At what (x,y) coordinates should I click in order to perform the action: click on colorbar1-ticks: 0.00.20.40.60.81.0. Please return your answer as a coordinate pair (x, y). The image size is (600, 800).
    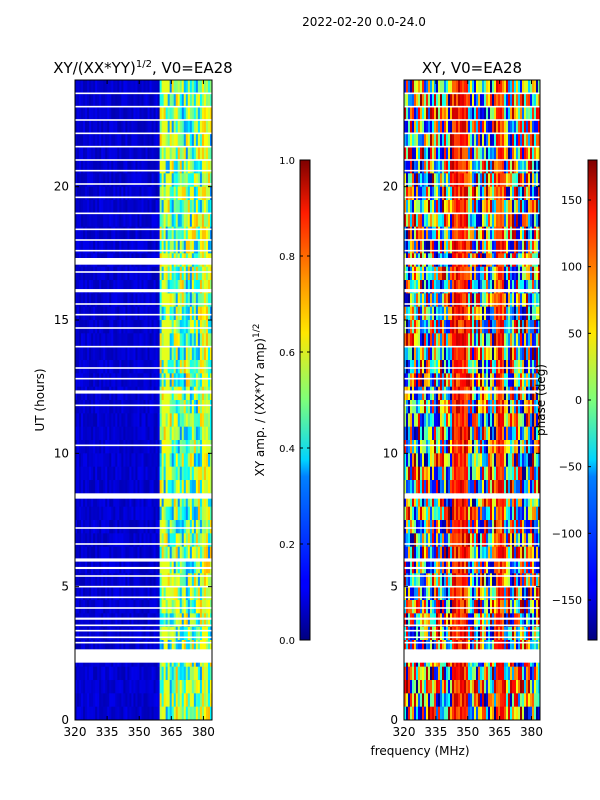
    Looking at the image, I should click on (294, 401).